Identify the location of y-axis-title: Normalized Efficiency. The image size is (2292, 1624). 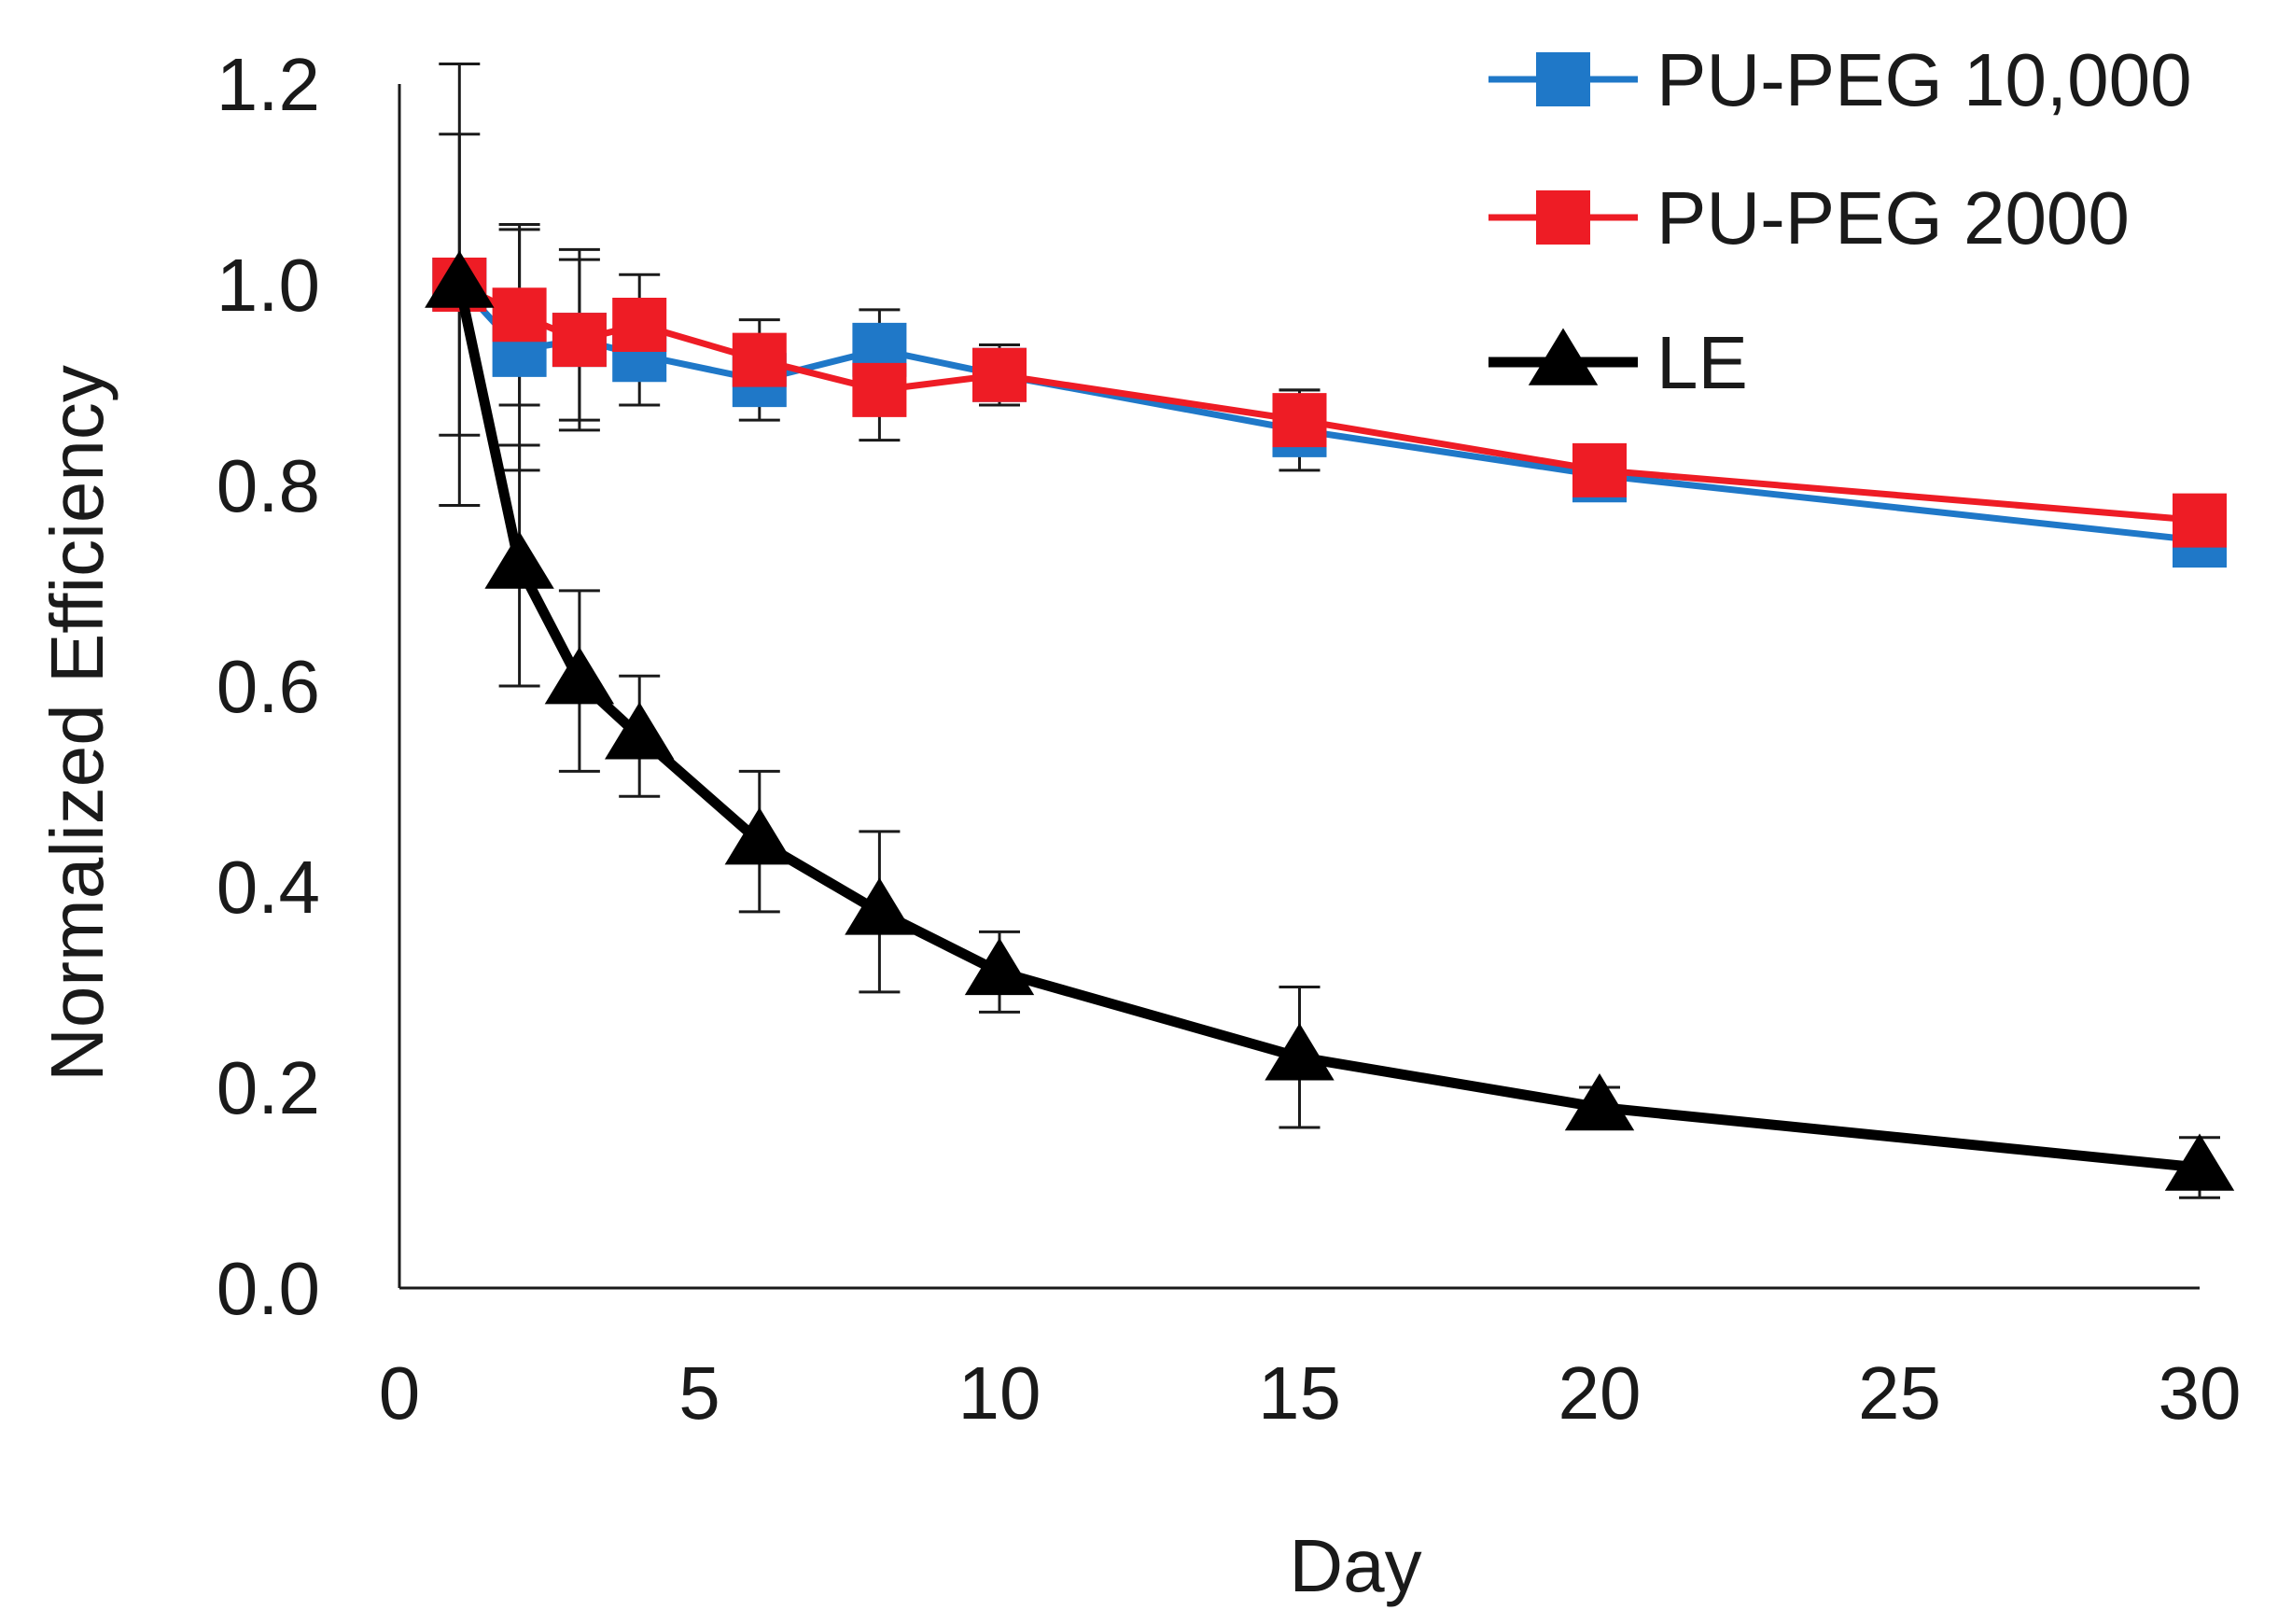
(77, 723).